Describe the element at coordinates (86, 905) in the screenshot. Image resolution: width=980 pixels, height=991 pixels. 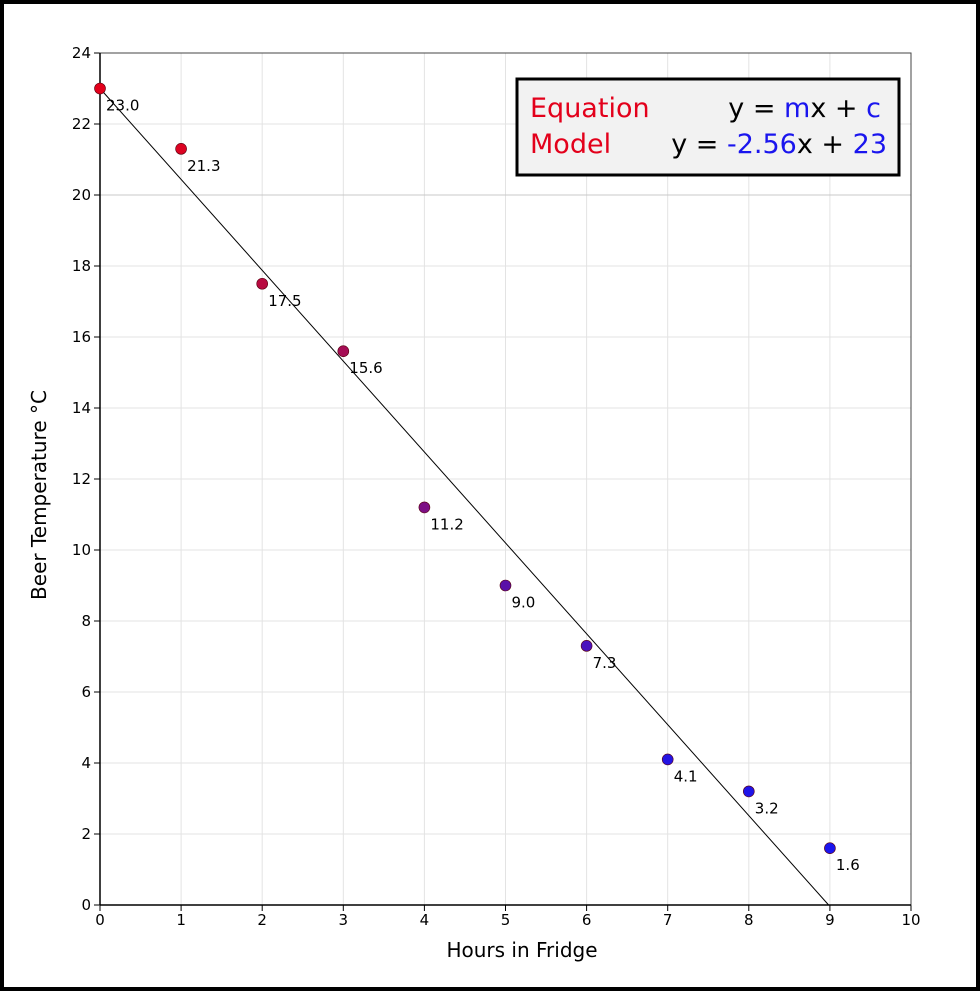
I see `y-tick-label: 0` at that location.